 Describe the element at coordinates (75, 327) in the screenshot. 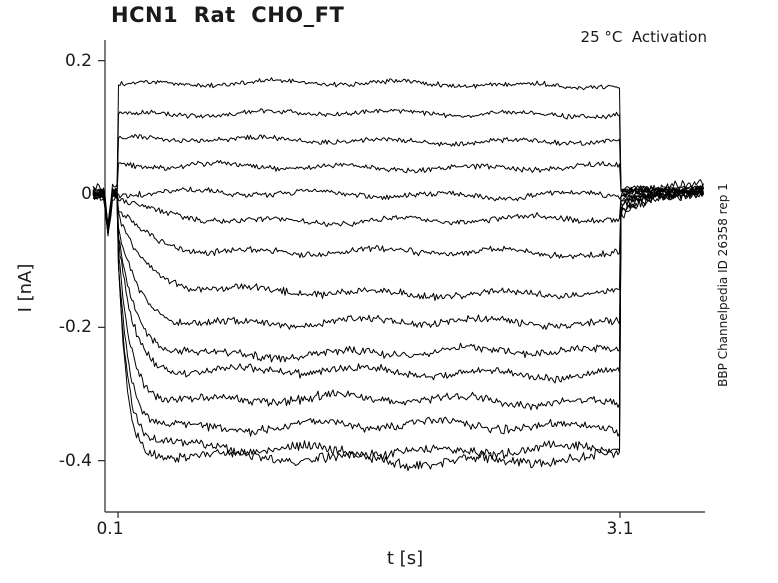

I see `y-tick-label-neg0.2: -0.2` at that location.